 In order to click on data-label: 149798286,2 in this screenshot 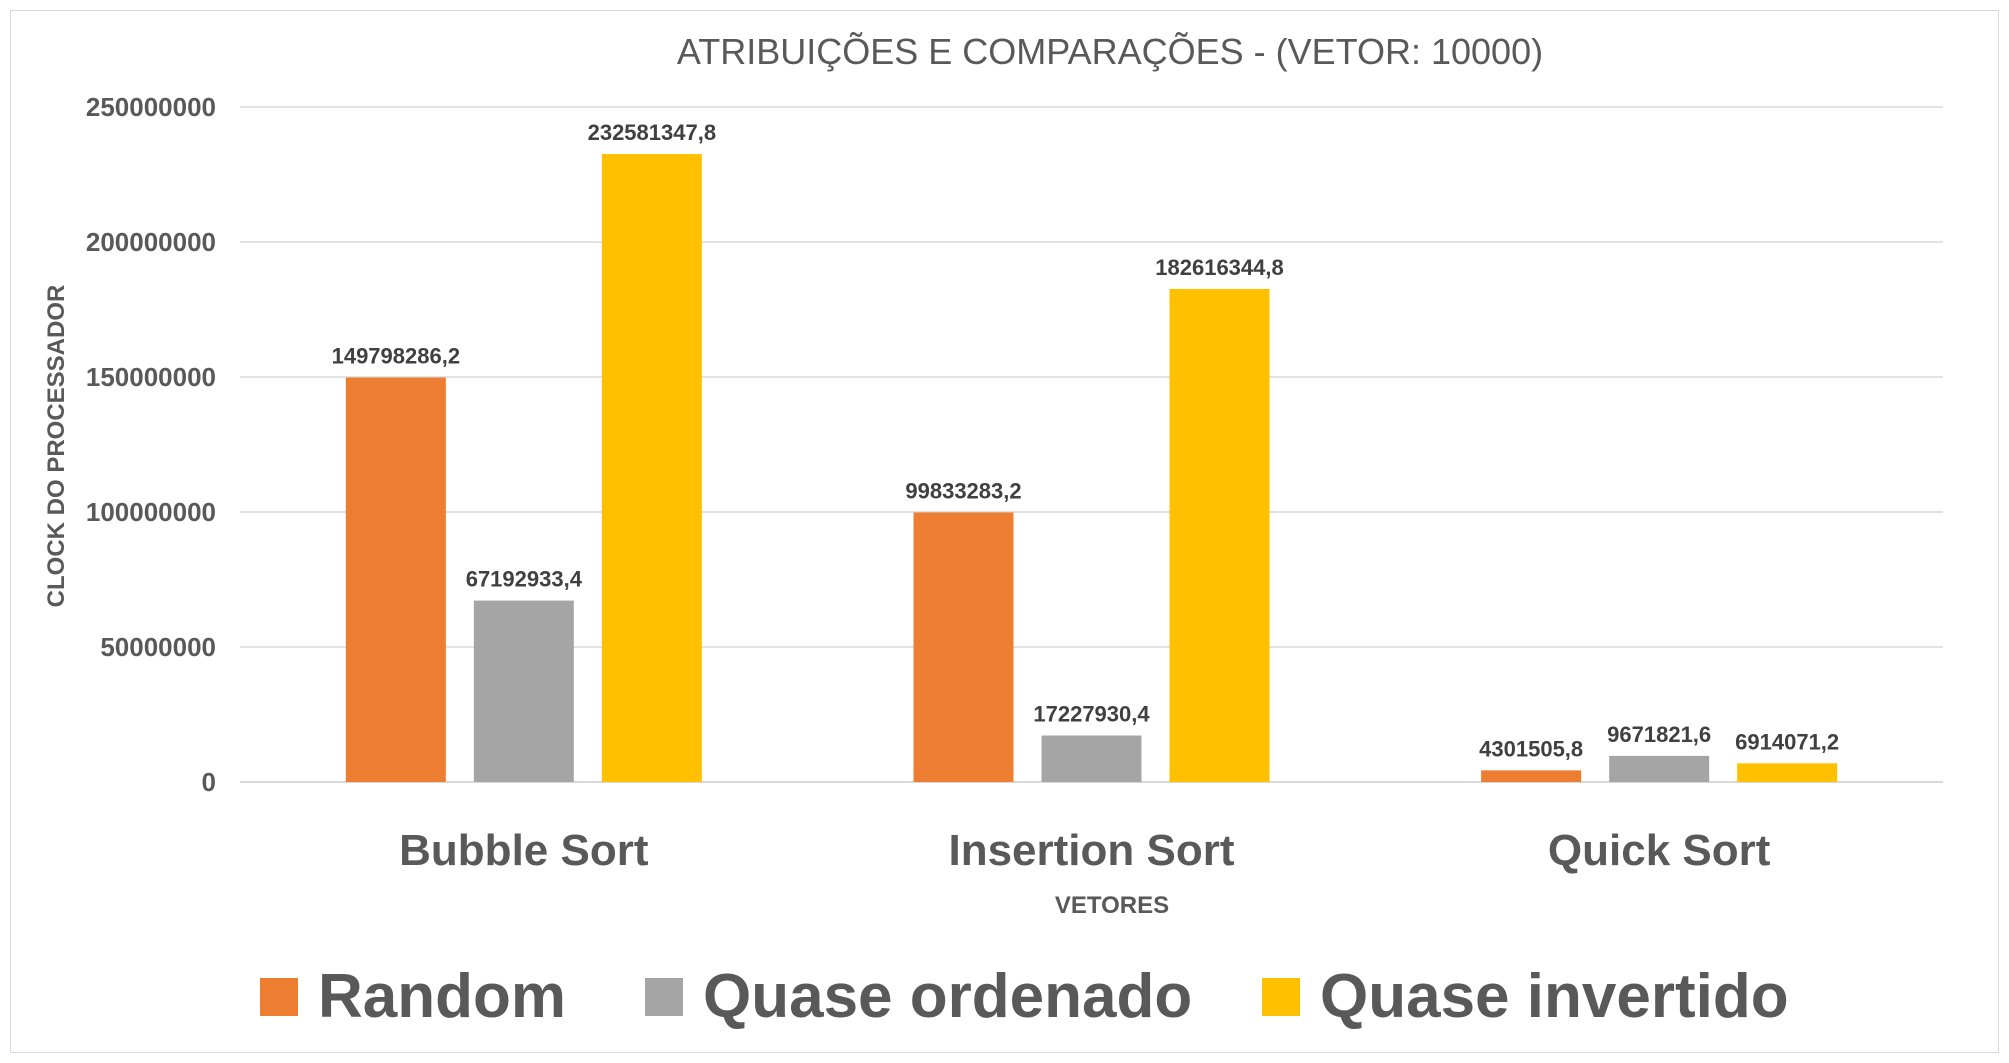, I will do `click(396, 356)`.